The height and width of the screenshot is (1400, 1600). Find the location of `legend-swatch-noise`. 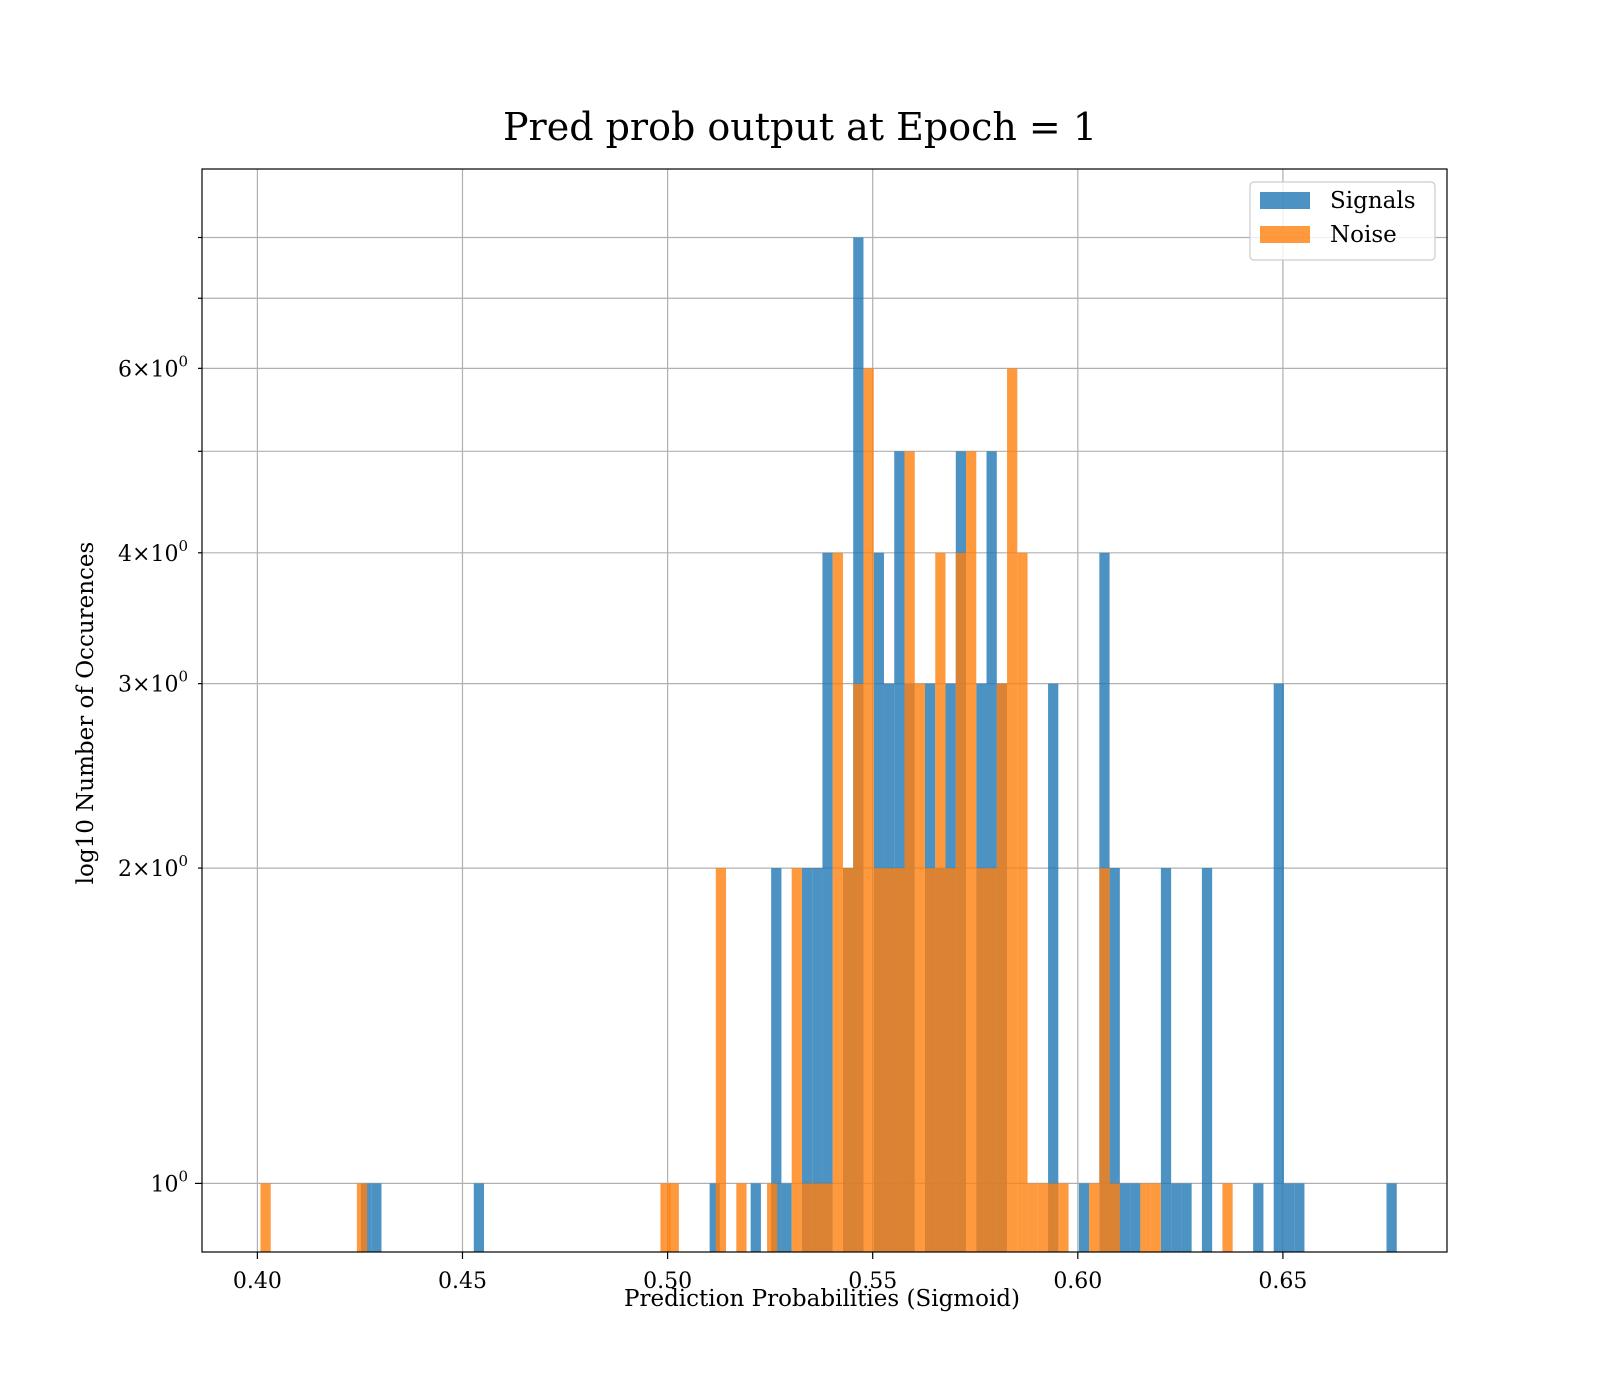

legend-swatch-noise is located at coordinates (1285, 234).